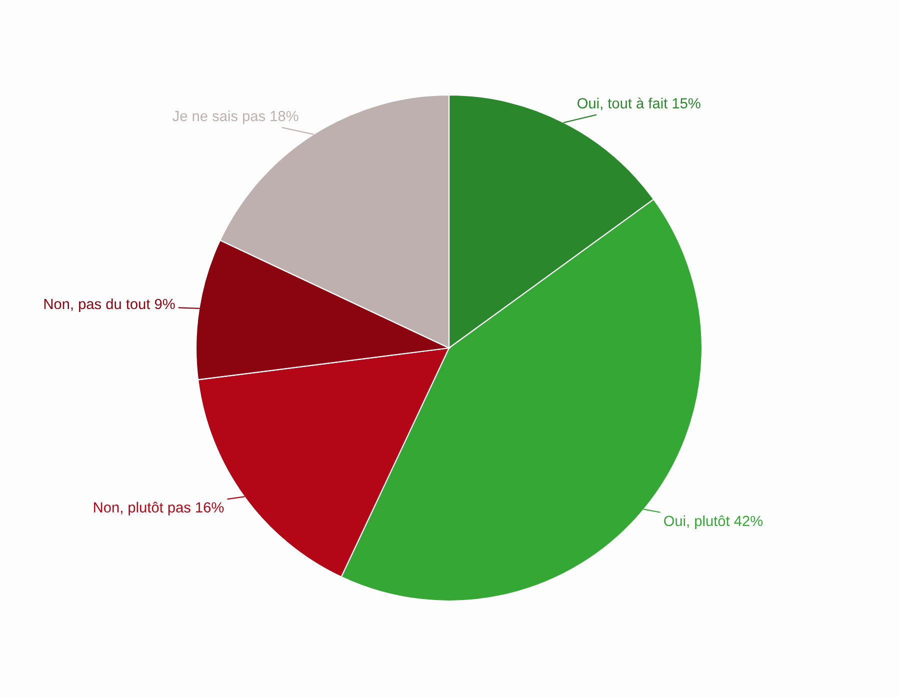 The height and width of the screenshot is (697, 899). What do you see at coordinates (713, 522) in the screenshot?
I see `slice-label: Oui, plutôt 42%` at bounding box center [713, 522].